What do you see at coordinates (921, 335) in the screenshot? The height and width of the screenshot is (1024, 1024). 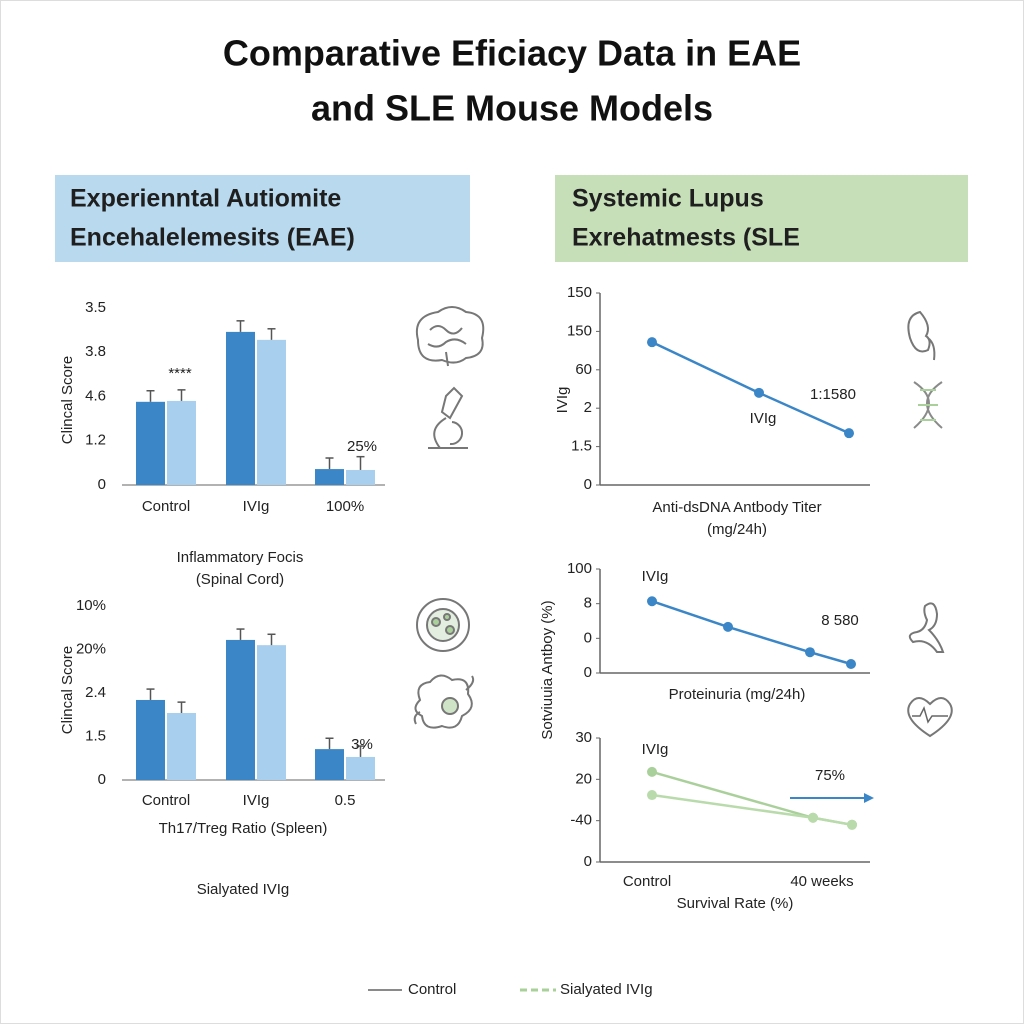 I see `kidney-icon` at bounding box center [921, 335].